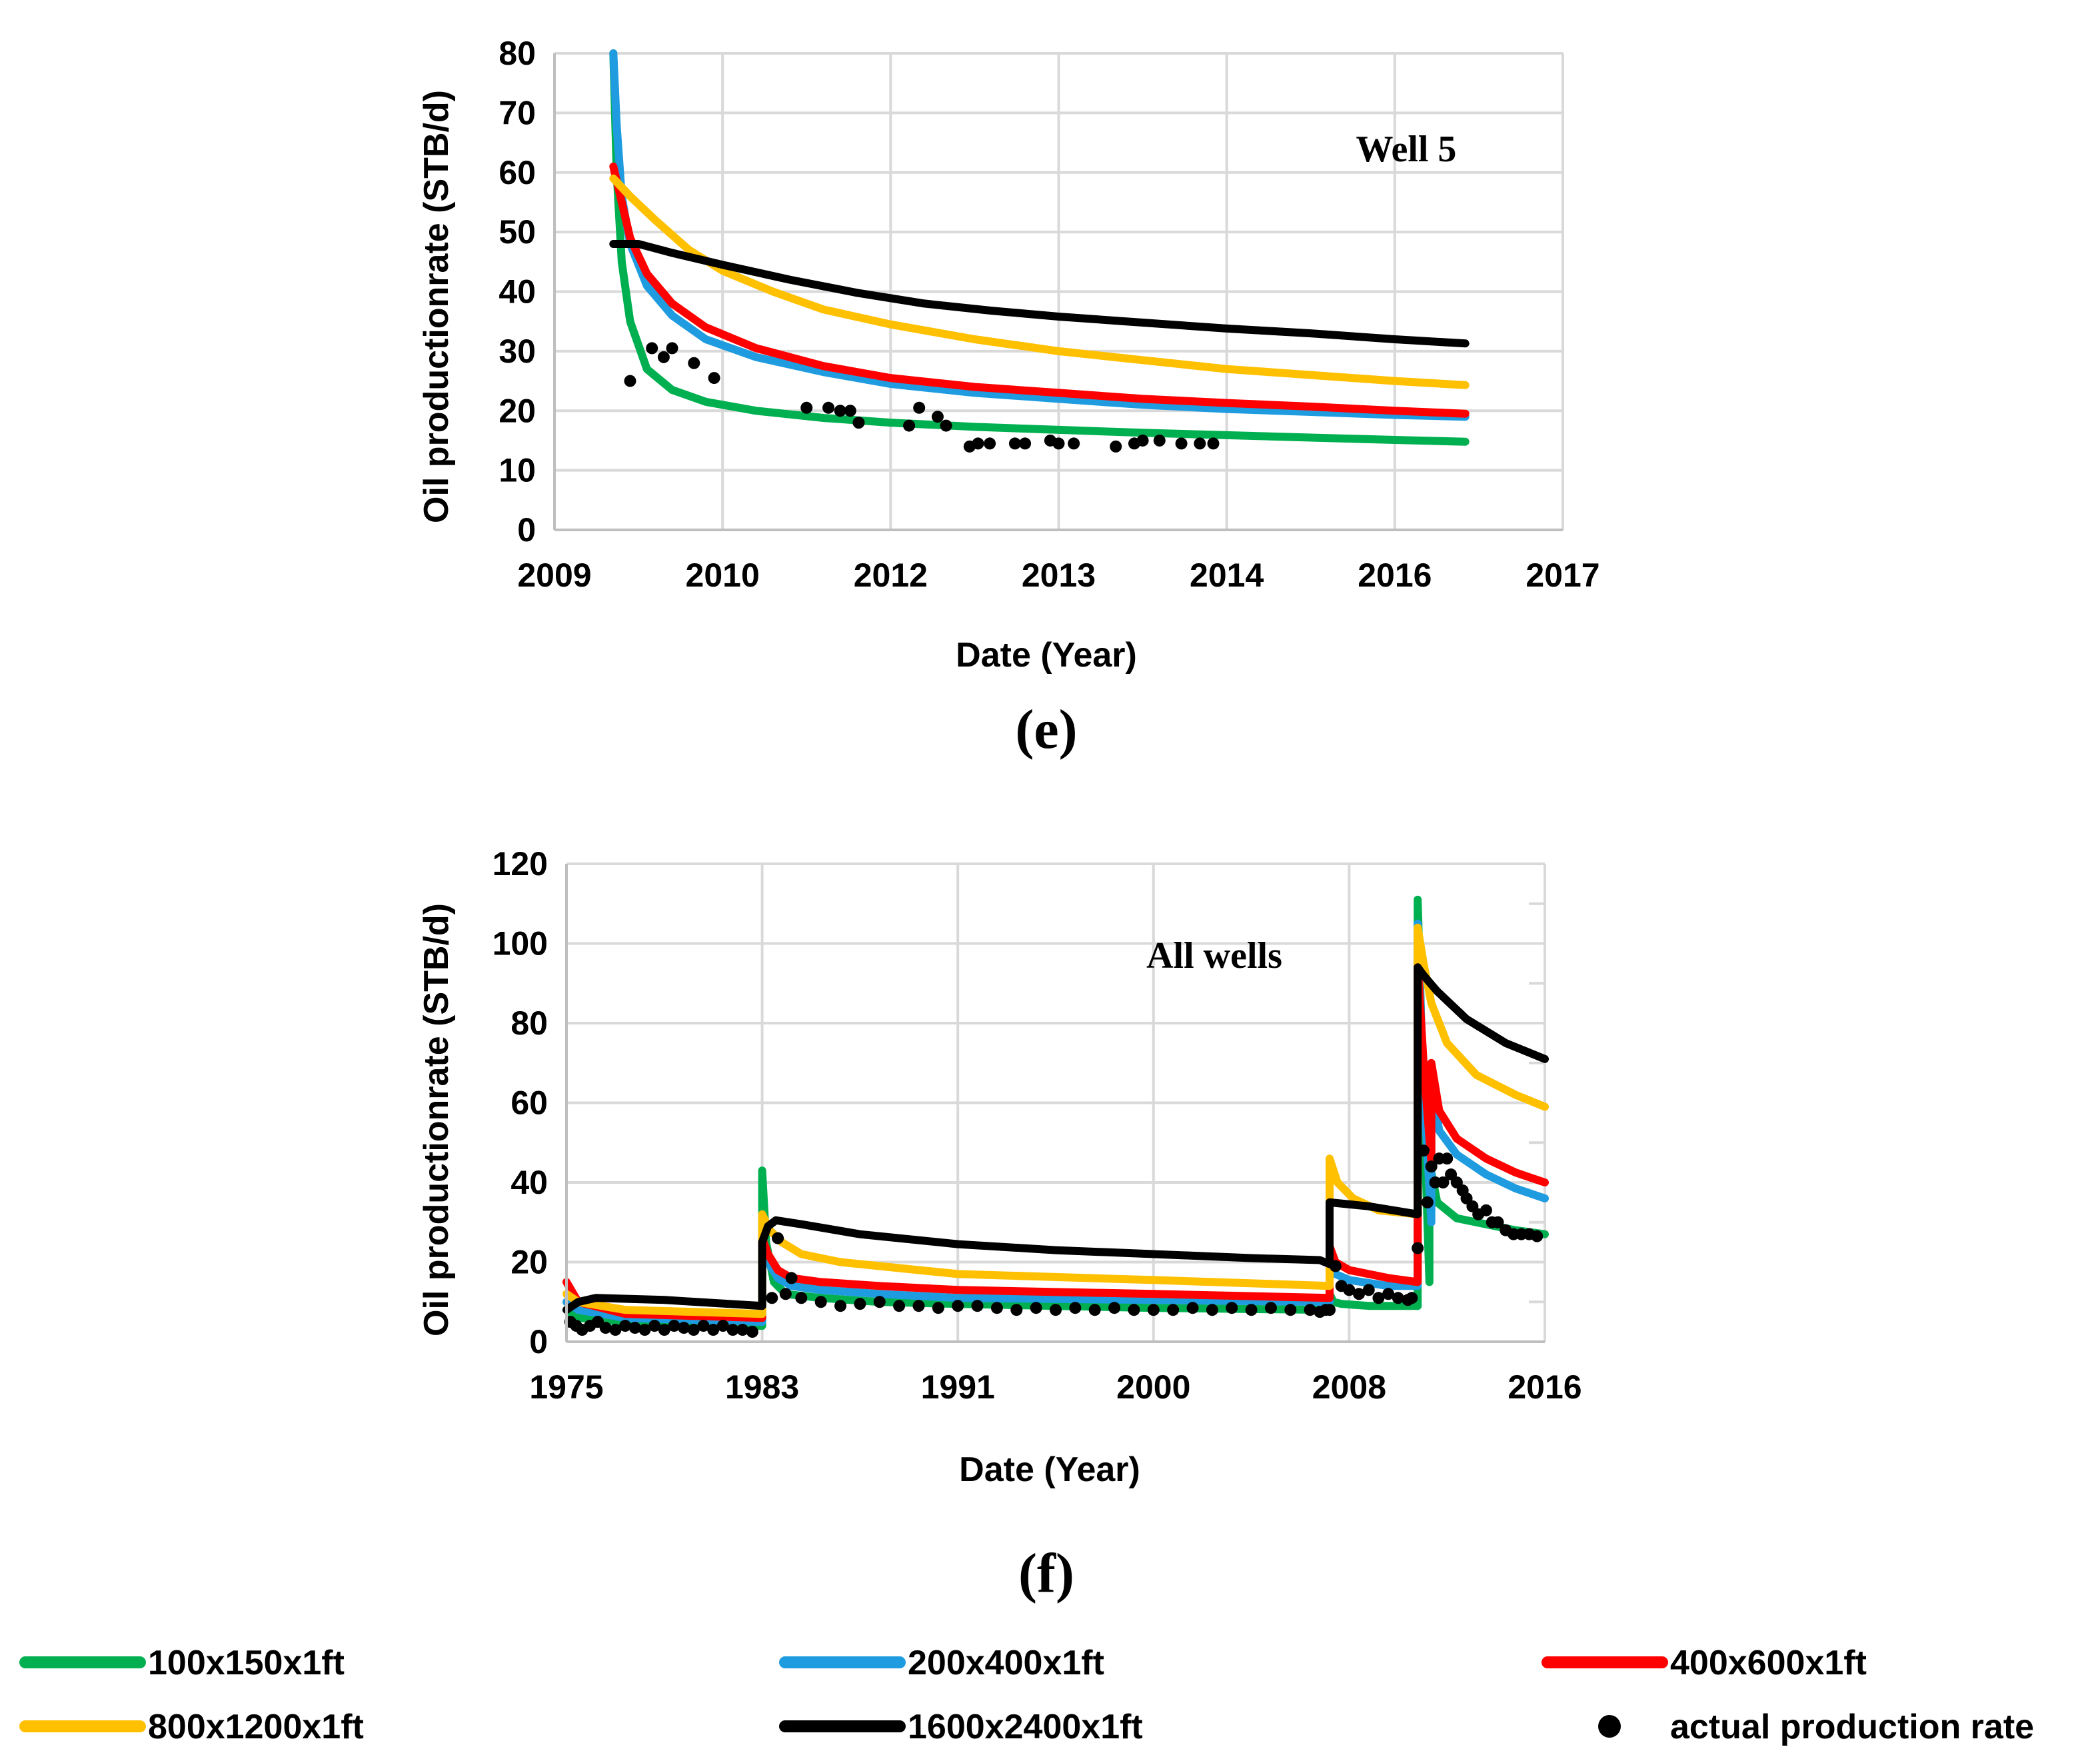 This screenshot has width=2100, height=1763. Describe the element at coordinates (566, 1387) in the screenshot. I see `f-x-tick-label: 1975` at that location.